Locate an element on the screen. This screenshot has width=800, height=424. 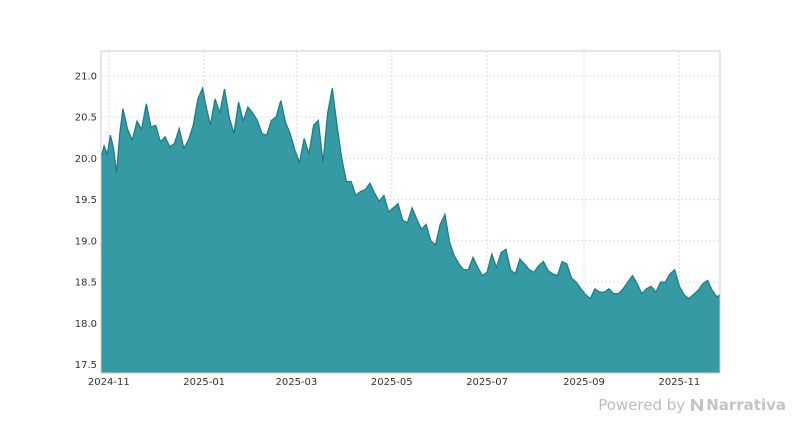
x-tick-label: 2025-05 is located at coordinates (392, 382).